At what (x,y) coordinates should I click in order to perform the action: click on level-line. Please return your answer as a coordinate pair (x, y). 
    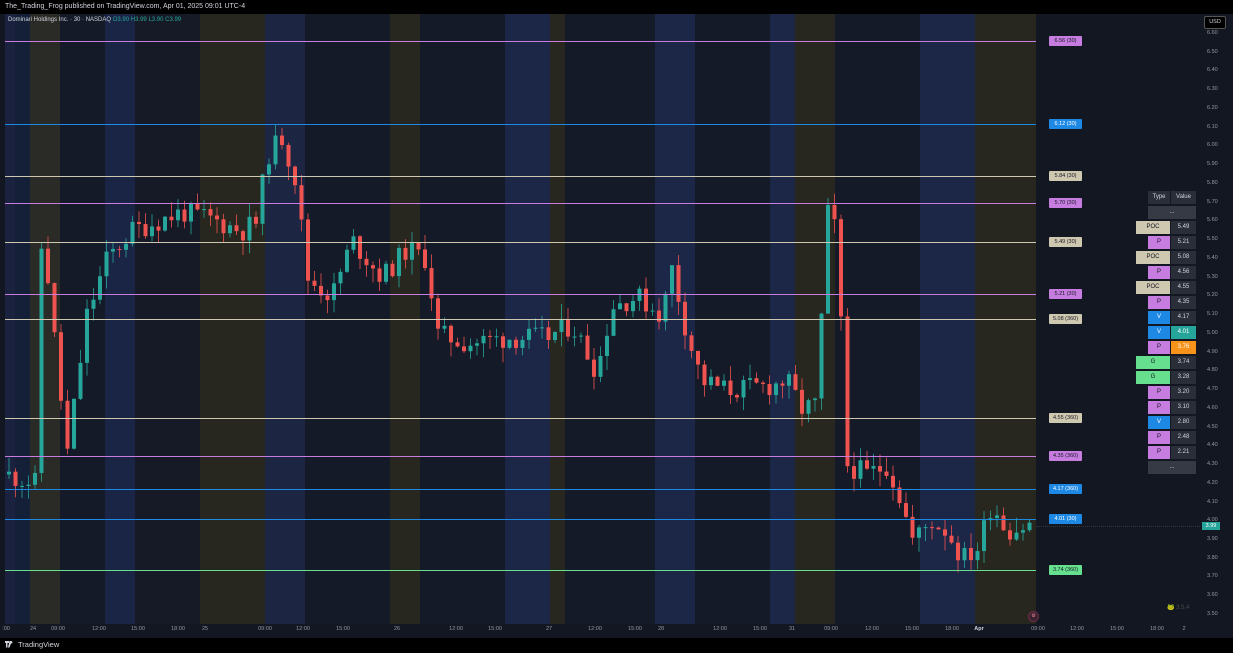
    Looking at the image, I should click on (520, 520).